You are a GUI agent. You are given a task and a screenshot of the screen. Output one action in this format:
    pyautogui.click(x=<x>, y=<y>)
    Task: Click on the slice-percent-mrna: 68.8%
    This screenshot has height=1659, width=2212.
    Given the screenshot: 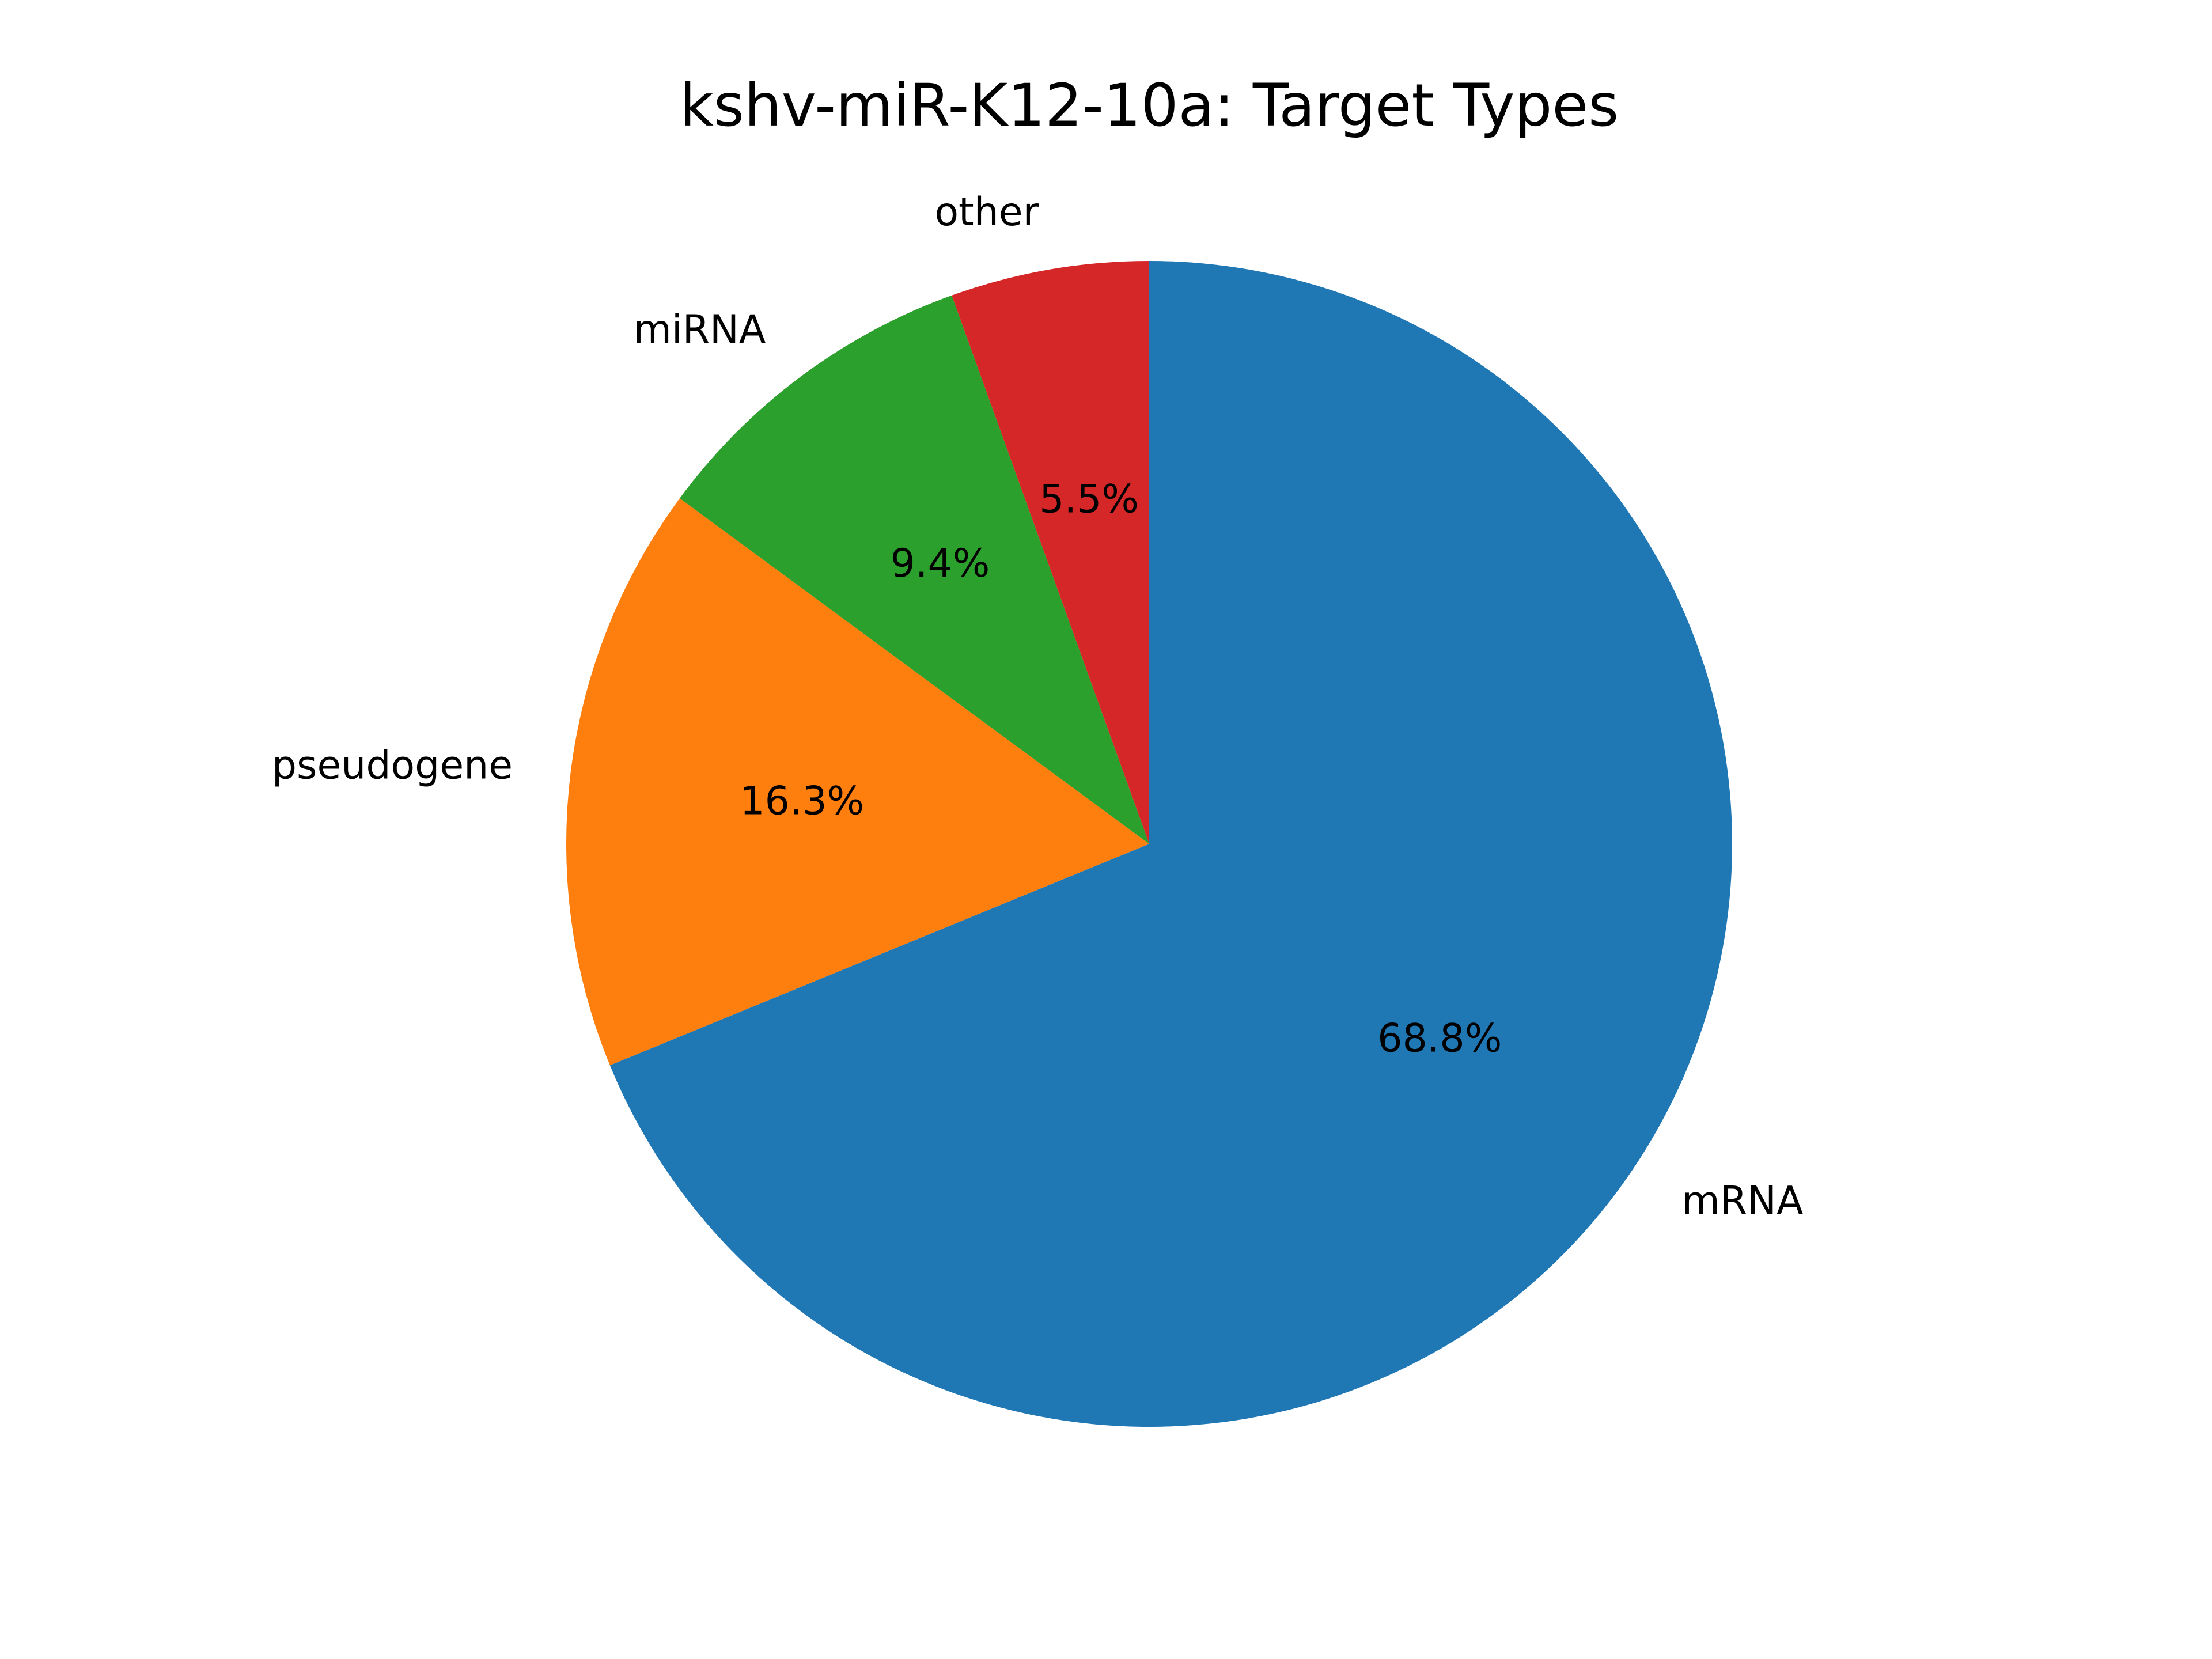 What is the action you would take?
    pyautogui.click(x=1439, y=1039)
    